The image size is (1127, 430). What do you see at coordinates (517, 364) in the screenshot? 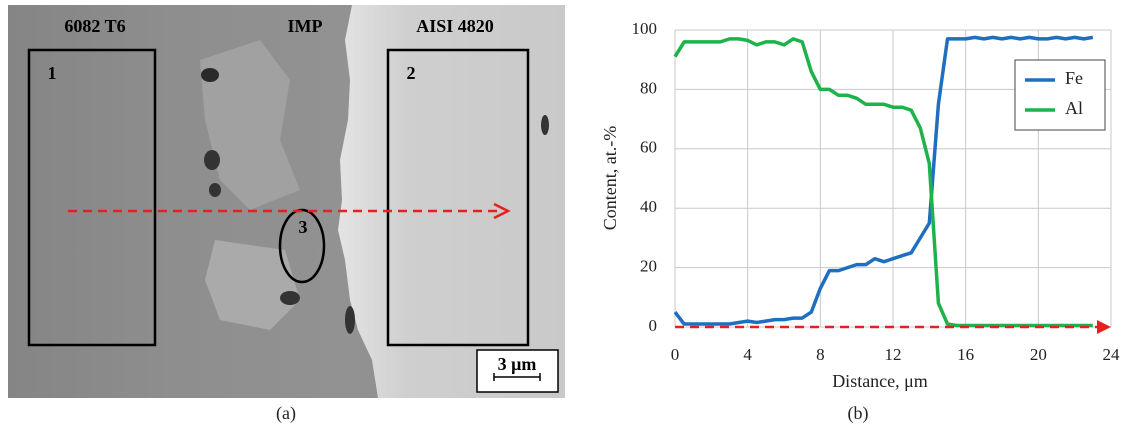
I see `scale-label: 3 μm` at bounding box center [517, 364].